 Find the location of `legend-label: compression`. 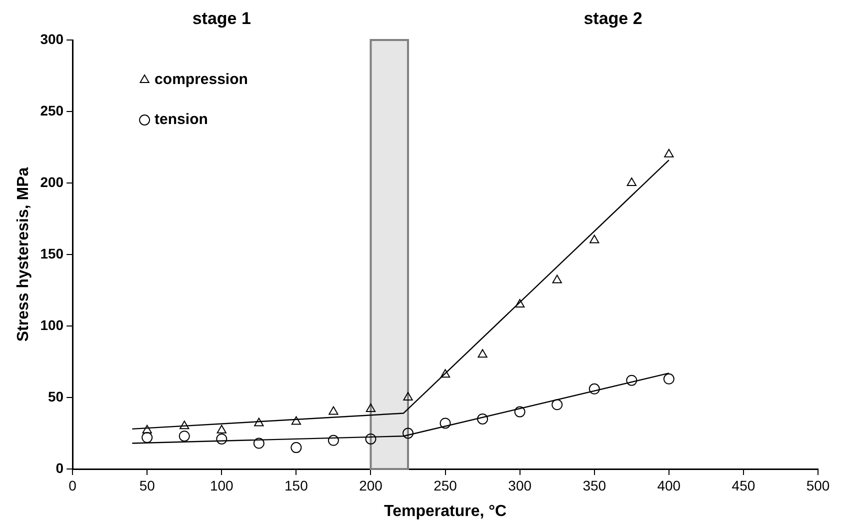

legend-label: compression is located at coordinates (201, 79).